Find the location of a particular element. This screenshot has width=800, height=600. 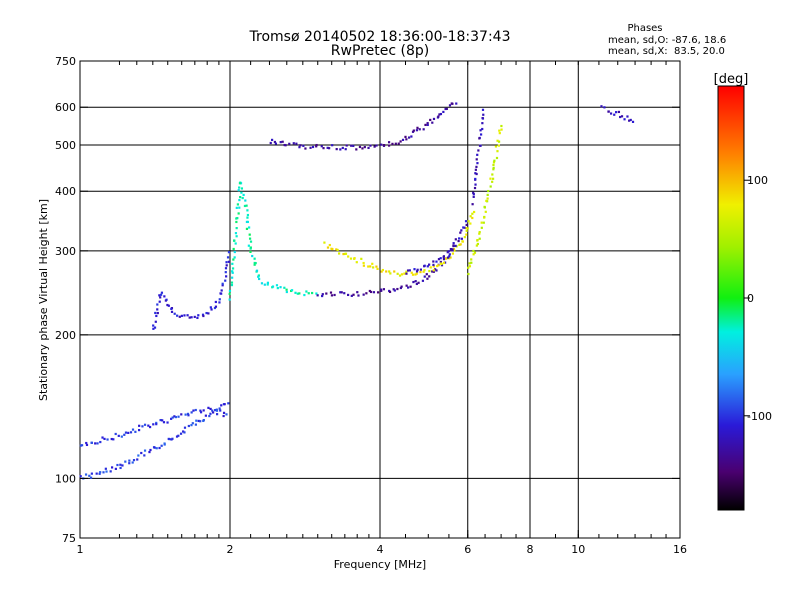

x-tick-label: 4 is located at coordinates (380, 549).